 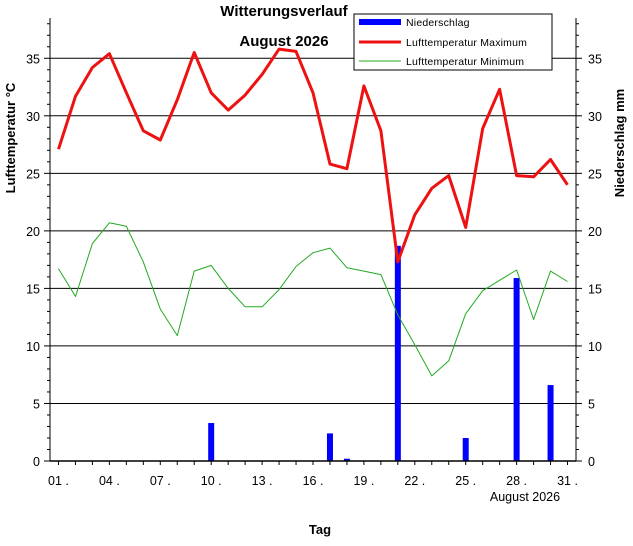 What do you see at coordinates (438, 23) in the screenshot?
I see `legend-label-niederschlag: Niederschlag` at bounding box center [438, 23].